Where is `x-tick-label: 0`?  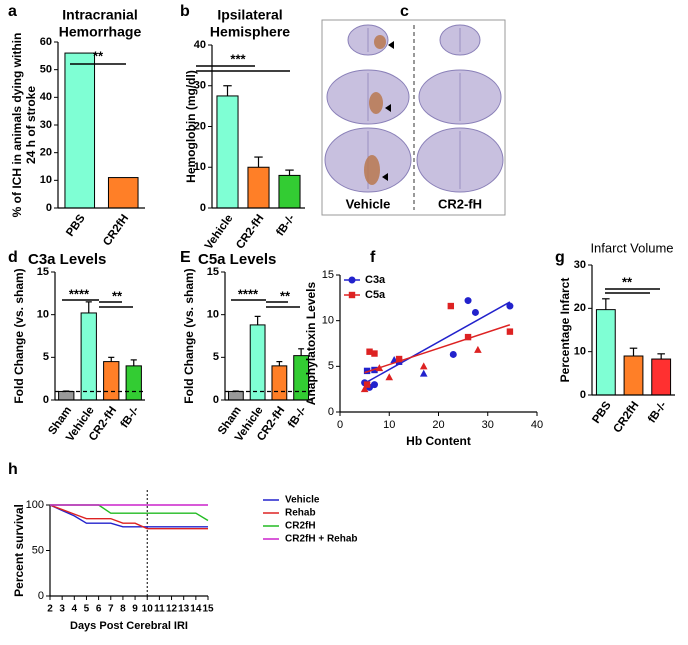
x-tick-label: 0 is located at coordinates (340, 425).